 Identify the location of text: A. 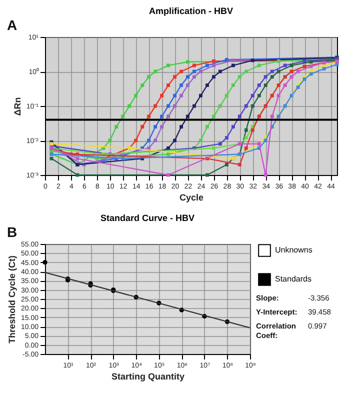
(12, 25).